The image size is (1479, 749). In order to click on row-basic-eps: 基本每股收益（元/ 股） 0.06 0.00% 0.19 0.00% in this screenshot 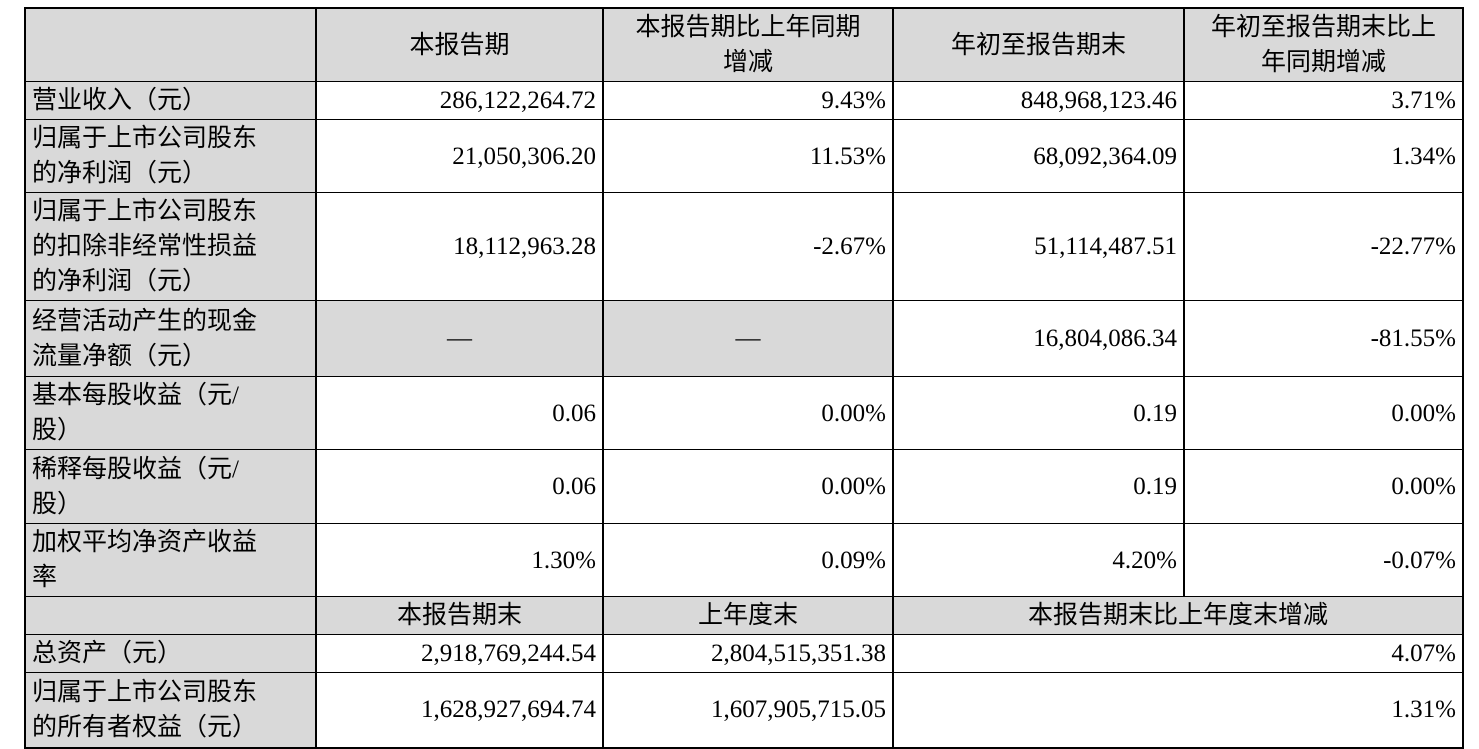, I will do `click(744, 413)`.